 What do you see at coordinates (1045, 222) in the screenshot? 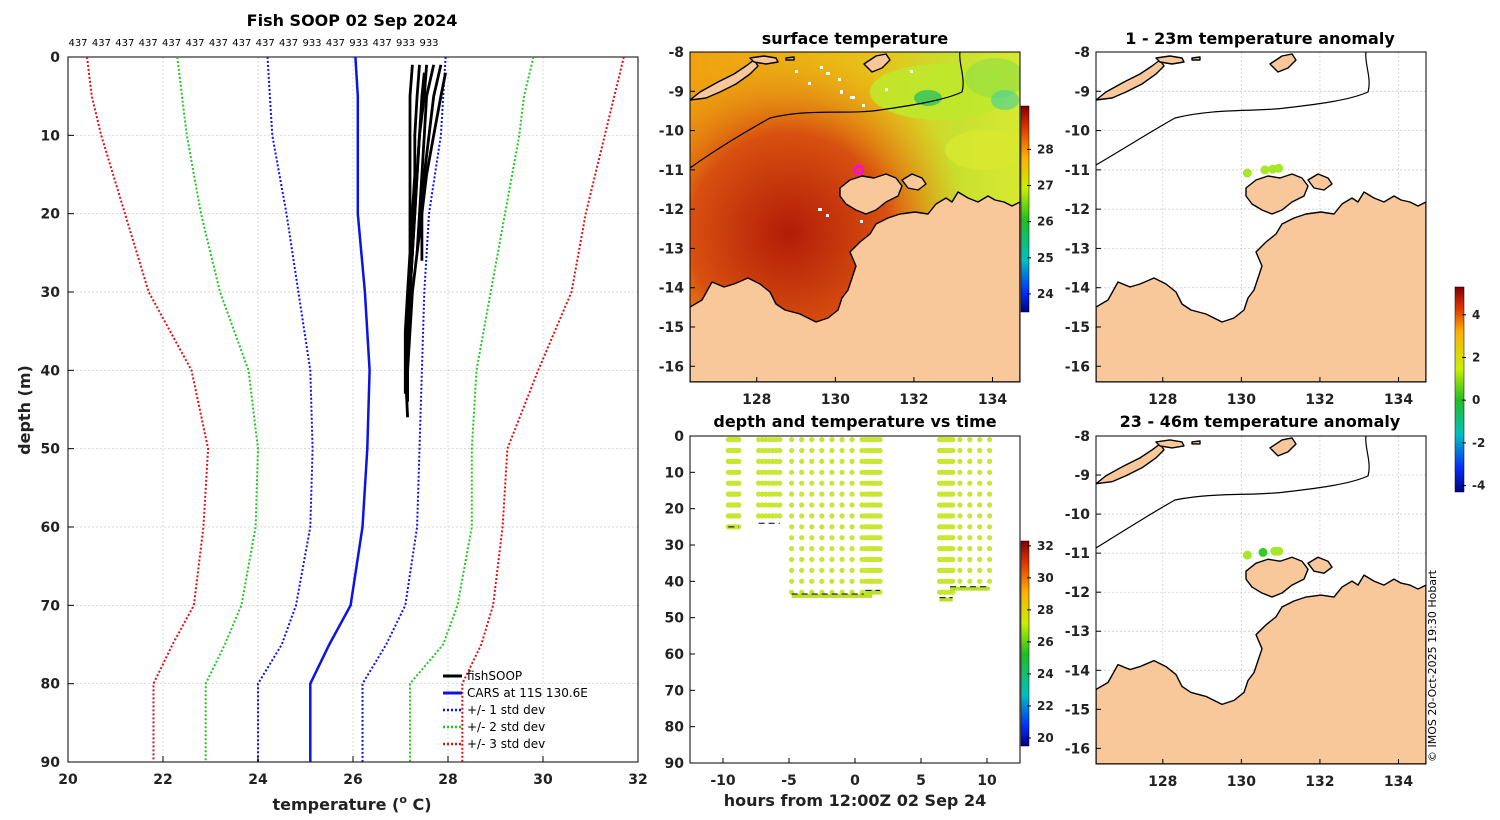
I see `sst-colorbar-tick-label: 26` at bounding box center [1045, 222].